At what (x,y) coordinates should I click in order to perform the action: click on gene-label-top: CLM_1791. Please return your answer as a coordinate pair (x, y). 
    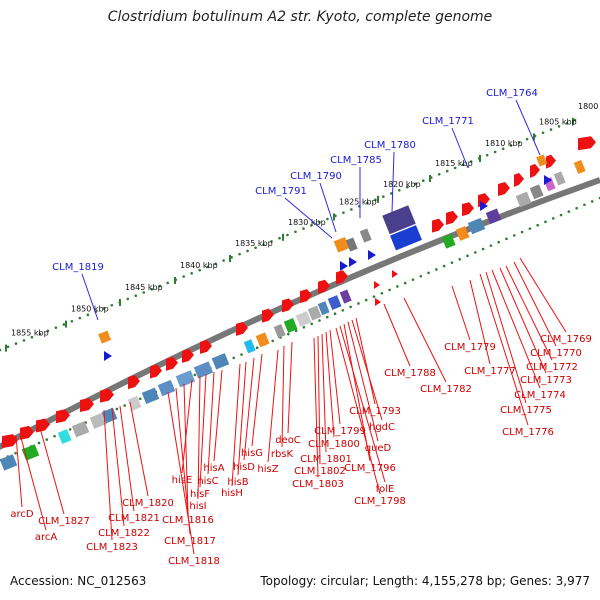
    Looking at the image, I should click on (281, 191).